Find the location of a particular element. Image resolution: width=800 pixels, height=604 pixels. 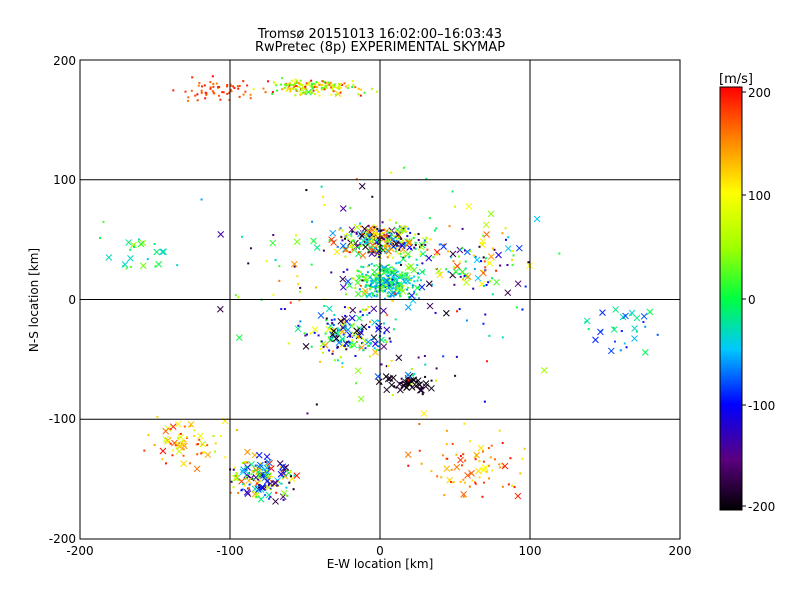

chart-title: Tromsø 20151013 16:02:00–16:03:43 is located at coordinates (379, 34).